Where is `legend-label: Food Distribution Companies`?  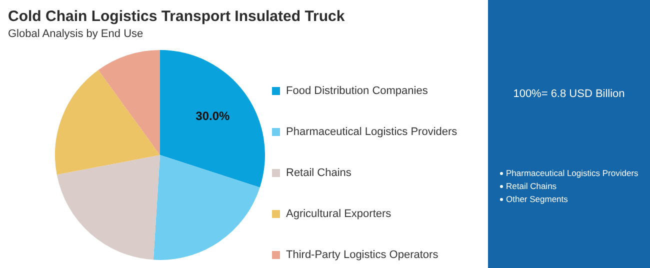
legend-label: Food Distribution Companies is located at coordinates (357, 90).